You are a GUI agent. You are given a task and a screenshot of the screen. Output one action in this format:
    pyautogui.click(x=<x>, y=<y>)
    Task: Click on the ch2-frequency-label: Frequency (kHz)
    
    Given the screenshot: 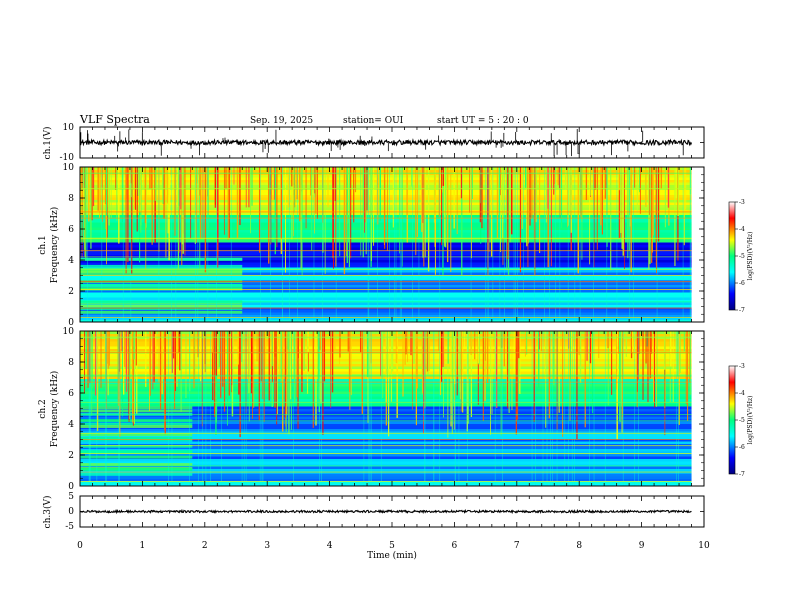 What is the action you would take?
    pyautogui.click(x=54, y=409)
    